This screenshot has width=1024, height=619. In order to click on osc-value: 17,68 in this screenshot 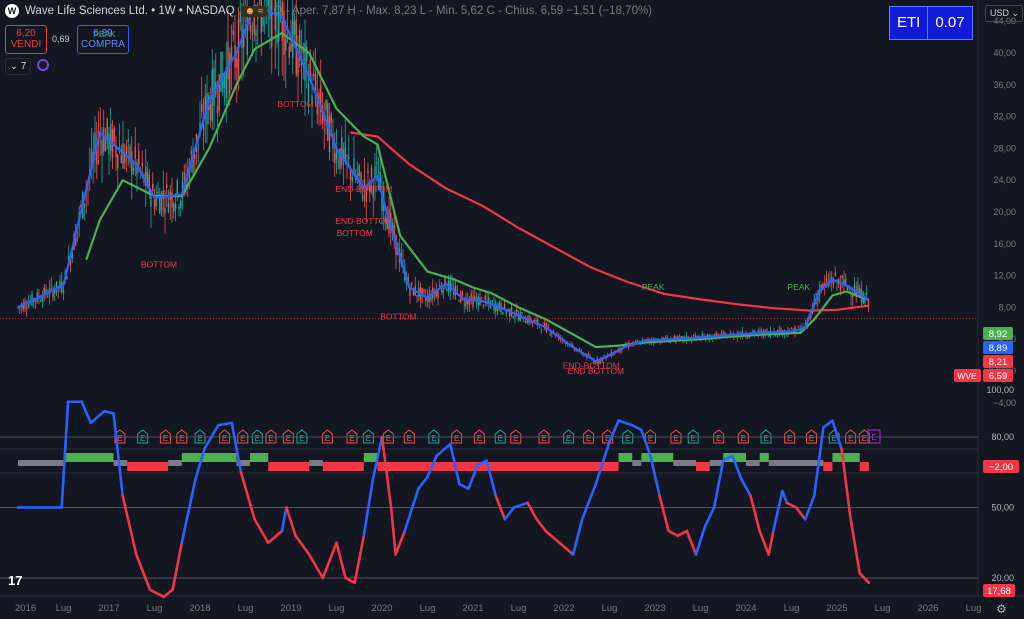, I will do `click(999, 591)`.